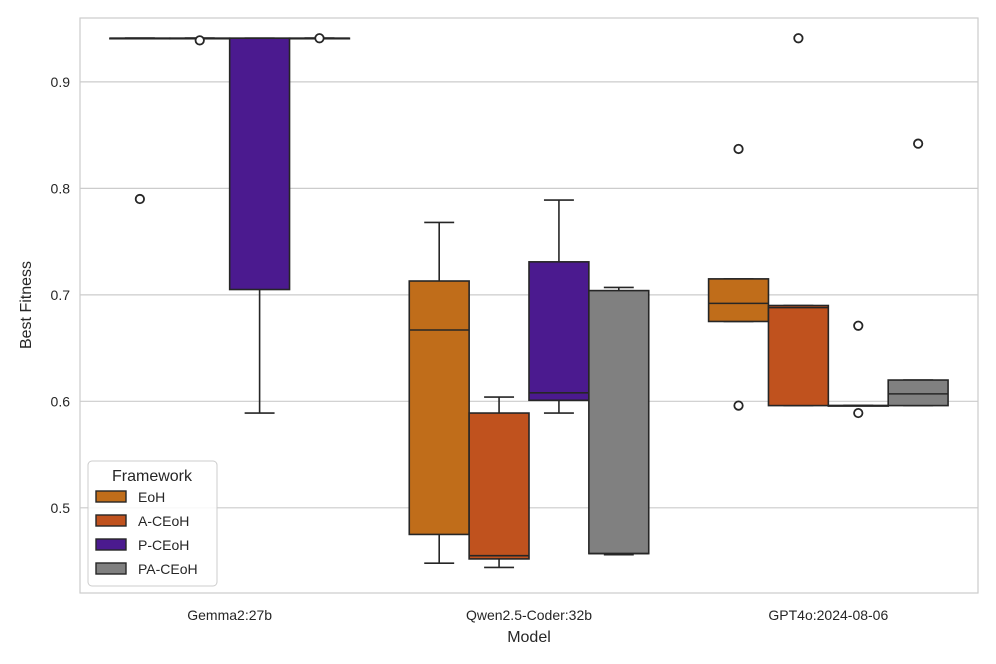 The width and height of the screenshot is (996, 664). I want to click on x-axis-label: Model, so click(529, 637).